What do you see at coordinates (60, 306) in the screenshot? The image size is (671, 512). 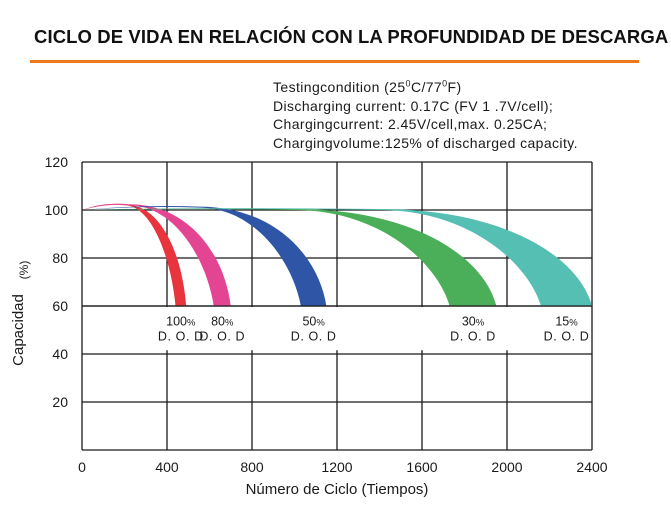 I see `y-tick-label-60: 60` at bounding box center [60, 306].